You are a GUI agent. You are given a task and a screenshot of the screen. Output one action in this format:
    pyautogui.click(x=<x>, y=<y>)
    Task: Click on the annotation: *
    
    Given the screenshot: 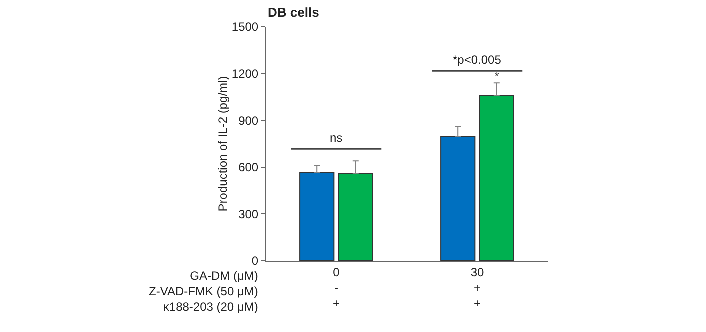 What is the action you would take?
    pyautogui.click(x=497, y=77)
    